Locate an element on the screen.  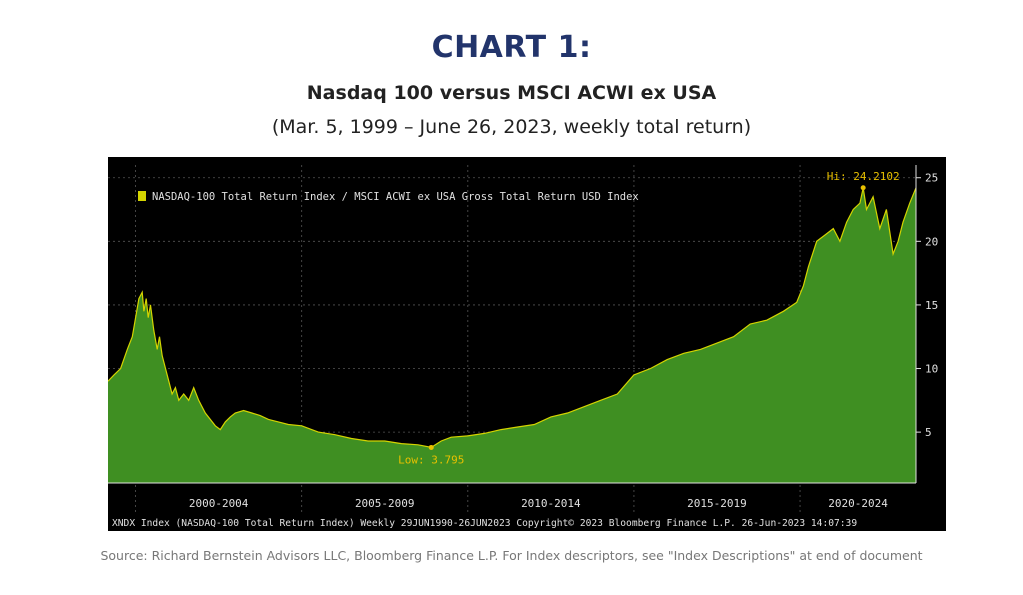
x-period-label: 2000-2004 is located at coordinates (219, 503).